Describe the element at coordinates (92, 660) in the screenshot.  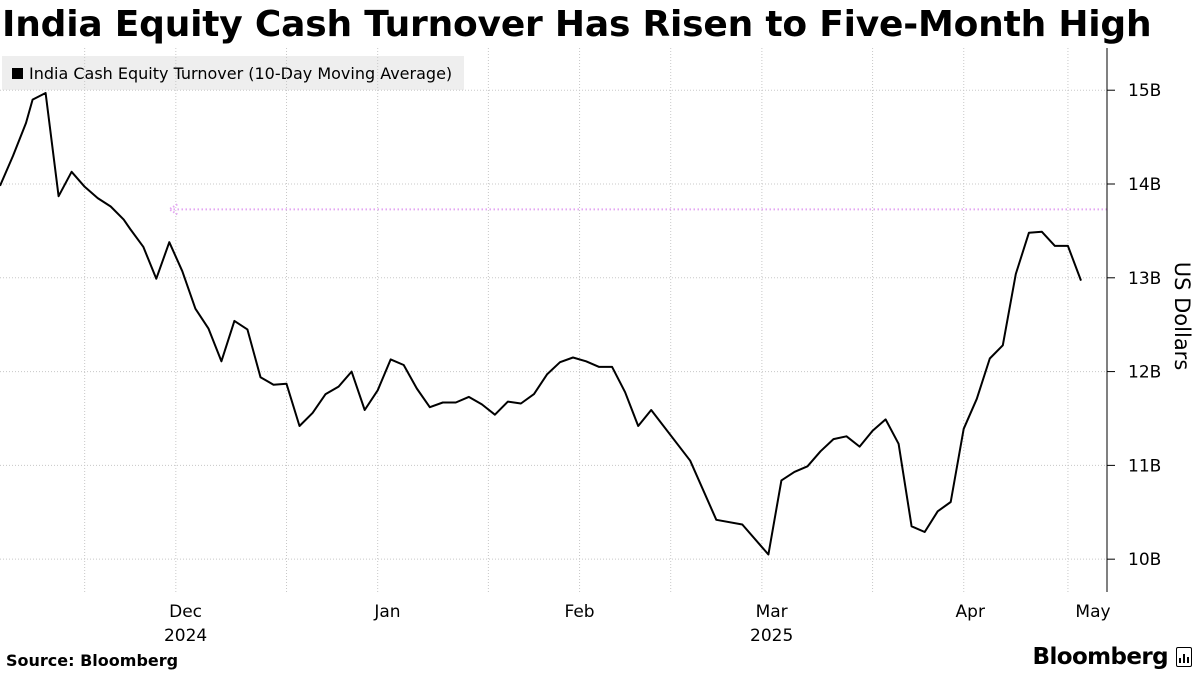
I see `source-note: Source: Bloomberg` at that location.